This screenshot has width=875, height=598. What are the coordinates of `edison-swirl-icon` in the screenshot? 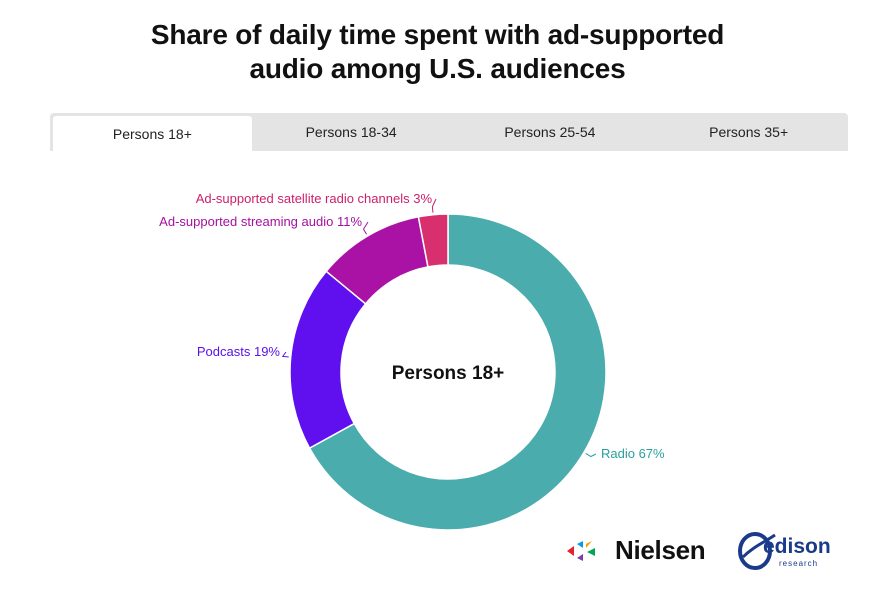 It's located at (757, 551).